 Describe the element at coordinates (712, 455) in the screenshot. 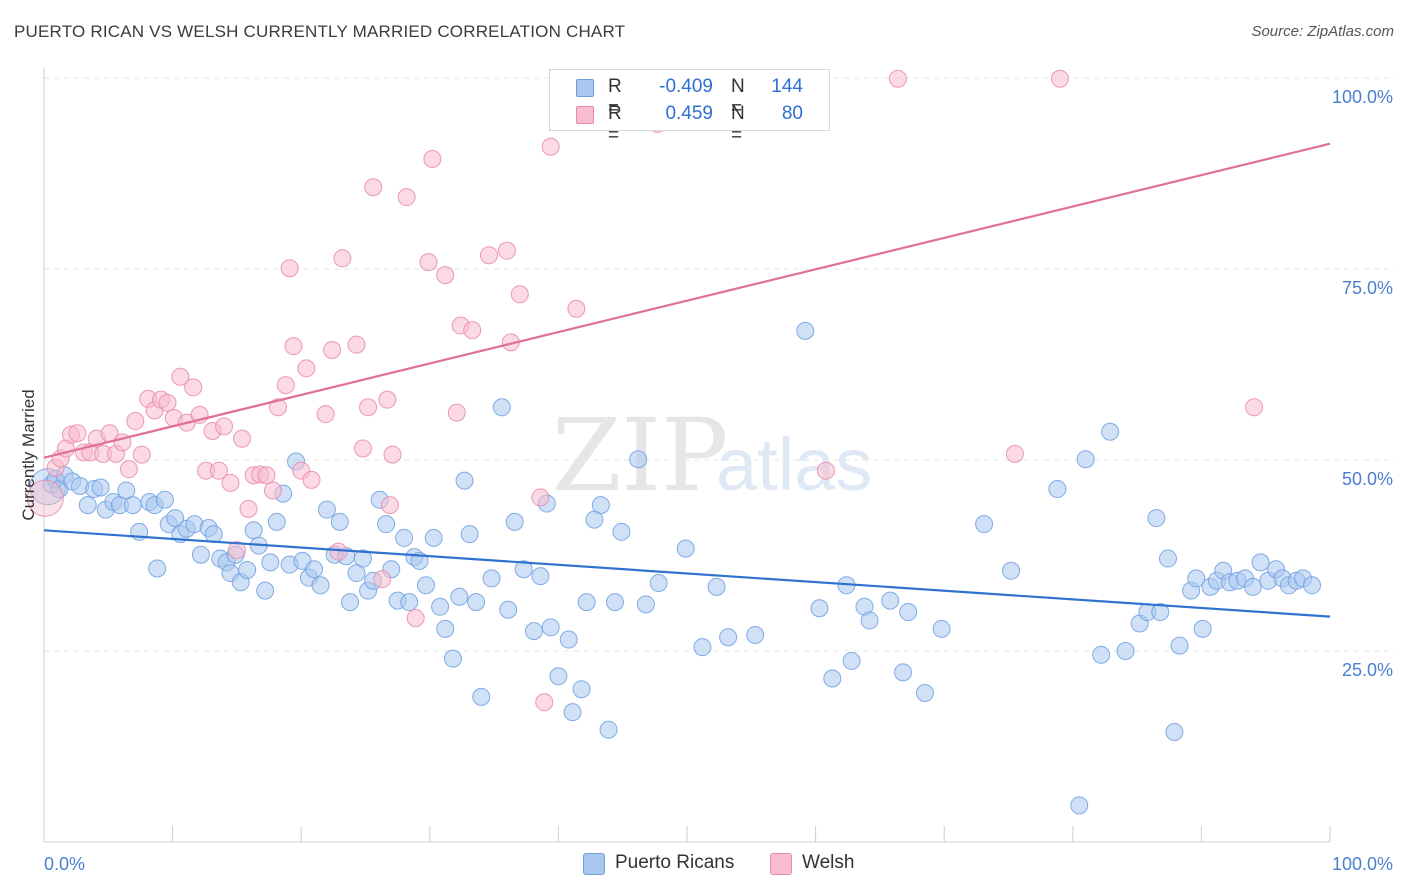

I see `watermark: ZIP atlas` at that location.